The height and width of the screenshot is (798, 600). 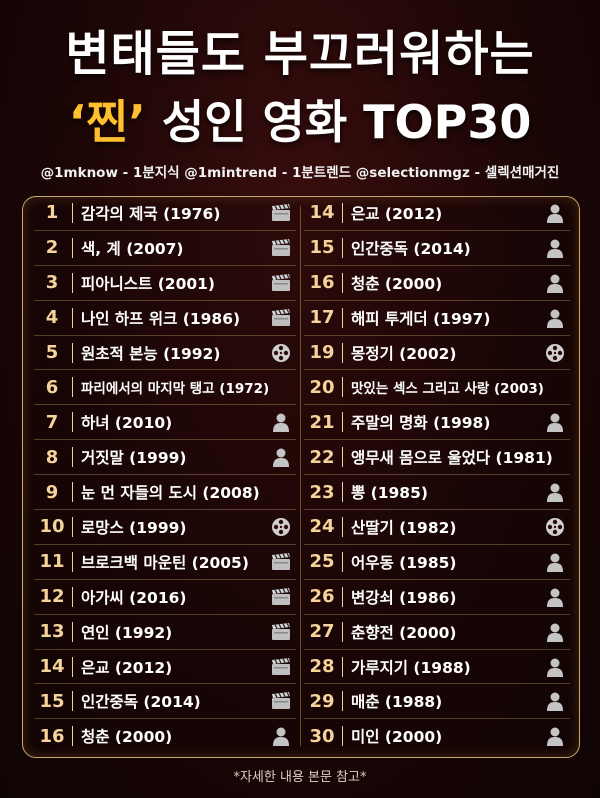 I want to click on column-divider, so click(x=300, y=476).